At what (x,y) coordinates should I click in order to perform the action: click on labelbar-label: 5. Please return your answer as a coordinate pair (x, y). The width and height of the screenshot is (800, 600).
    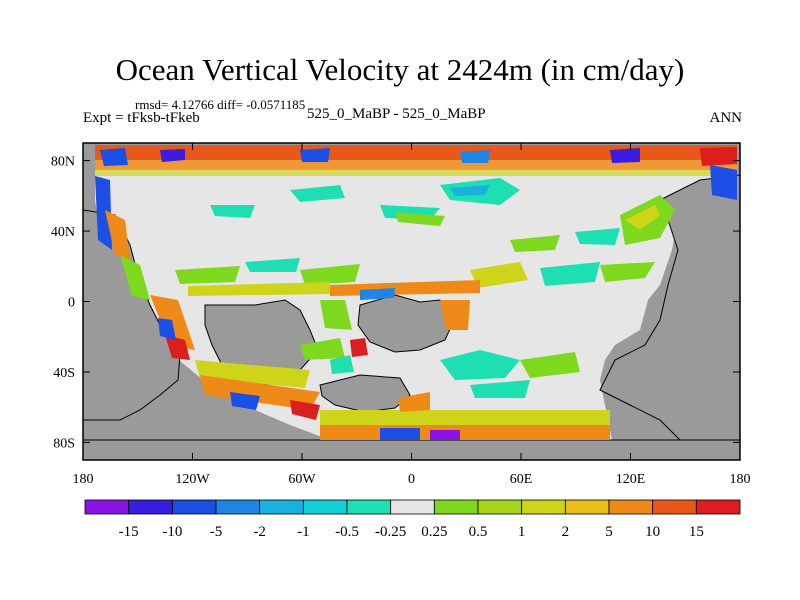
    Looking at the image, I should click on (609, 532).